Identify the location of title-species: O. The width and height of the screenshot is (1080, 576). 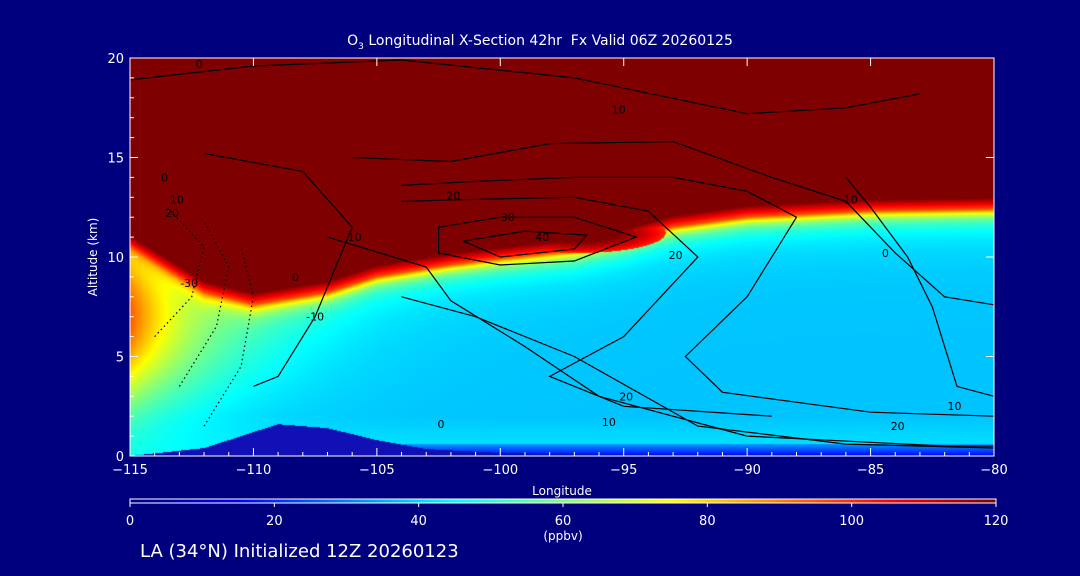
(353, 41).